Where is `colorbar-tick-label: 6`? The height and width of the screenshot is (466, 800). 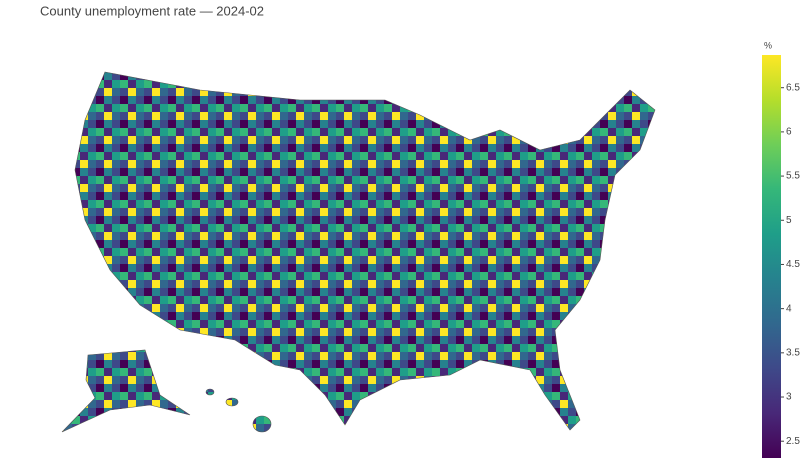
colorbar-tick-label: 6 is located at coordinates (789, 132).